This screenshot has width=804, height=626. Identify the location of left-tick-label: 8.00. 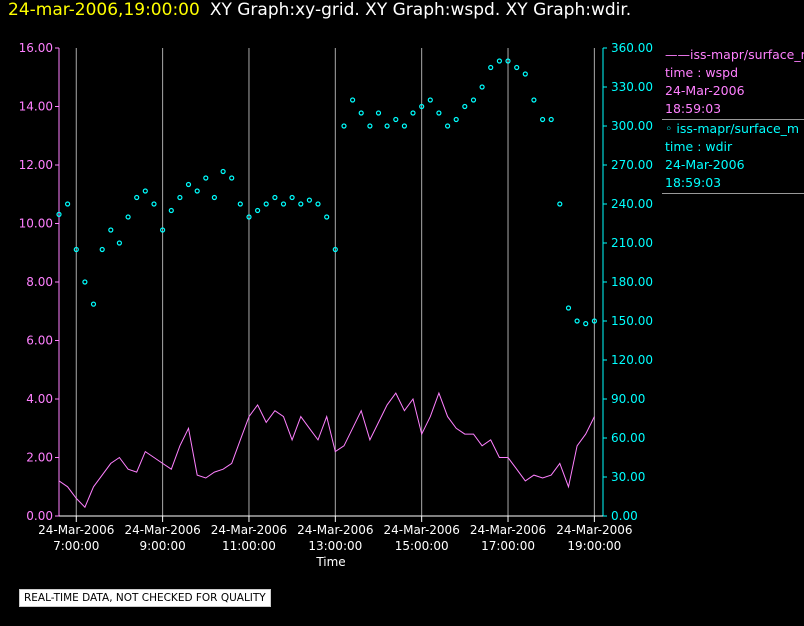
(39, 282).